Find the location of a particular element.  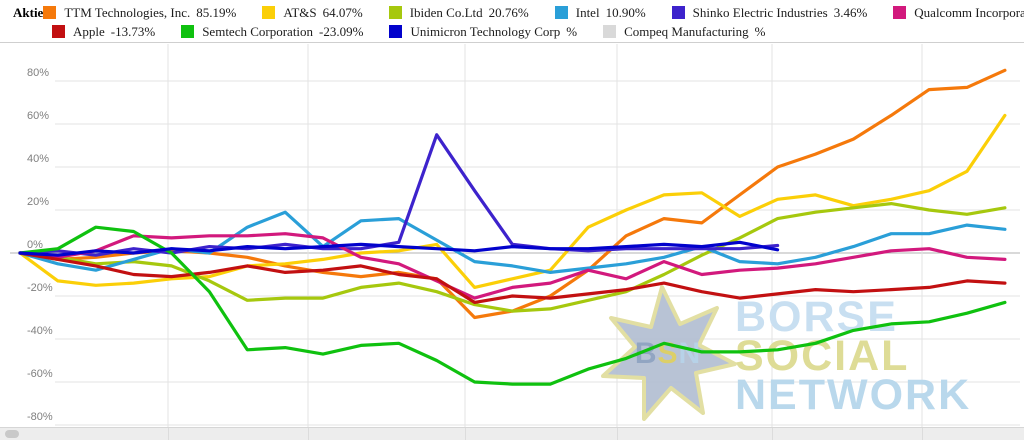

legend-item-label: Intel is located at coordinates (587, 12).